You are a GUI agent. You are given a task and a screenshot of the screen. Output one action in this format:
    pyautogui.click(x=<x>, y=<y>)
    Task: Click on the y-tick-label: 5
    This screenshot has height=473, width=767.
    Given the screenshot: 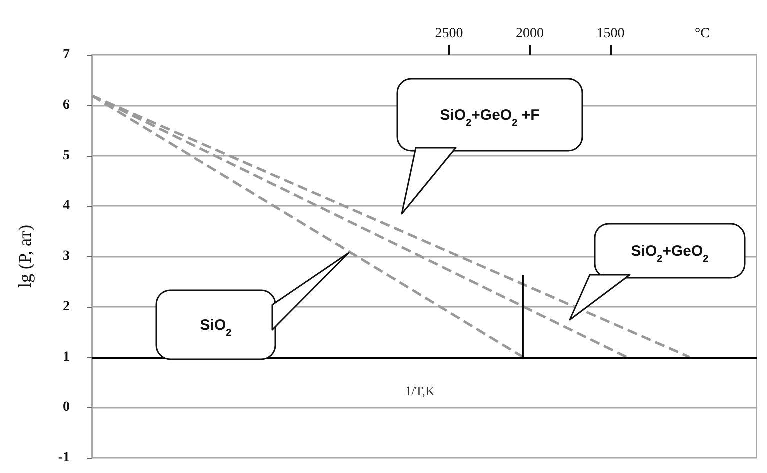 What is the action you would take?
    pyautogui.click(x=66, y=156)
    